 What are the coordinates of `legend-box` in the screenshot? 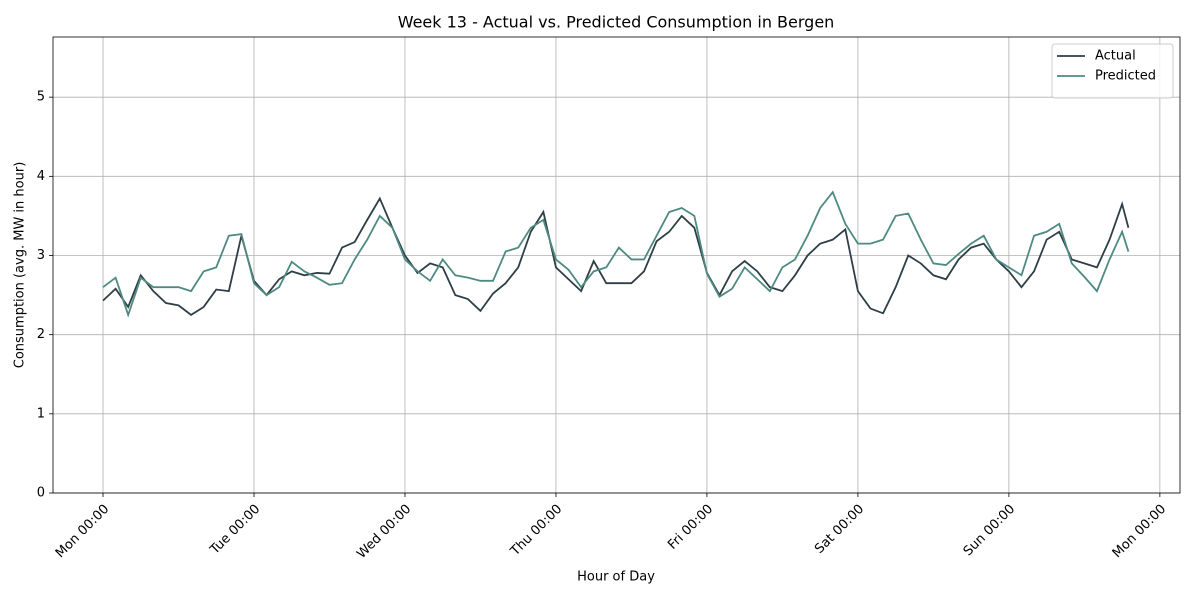 It's located at (1112, 71).